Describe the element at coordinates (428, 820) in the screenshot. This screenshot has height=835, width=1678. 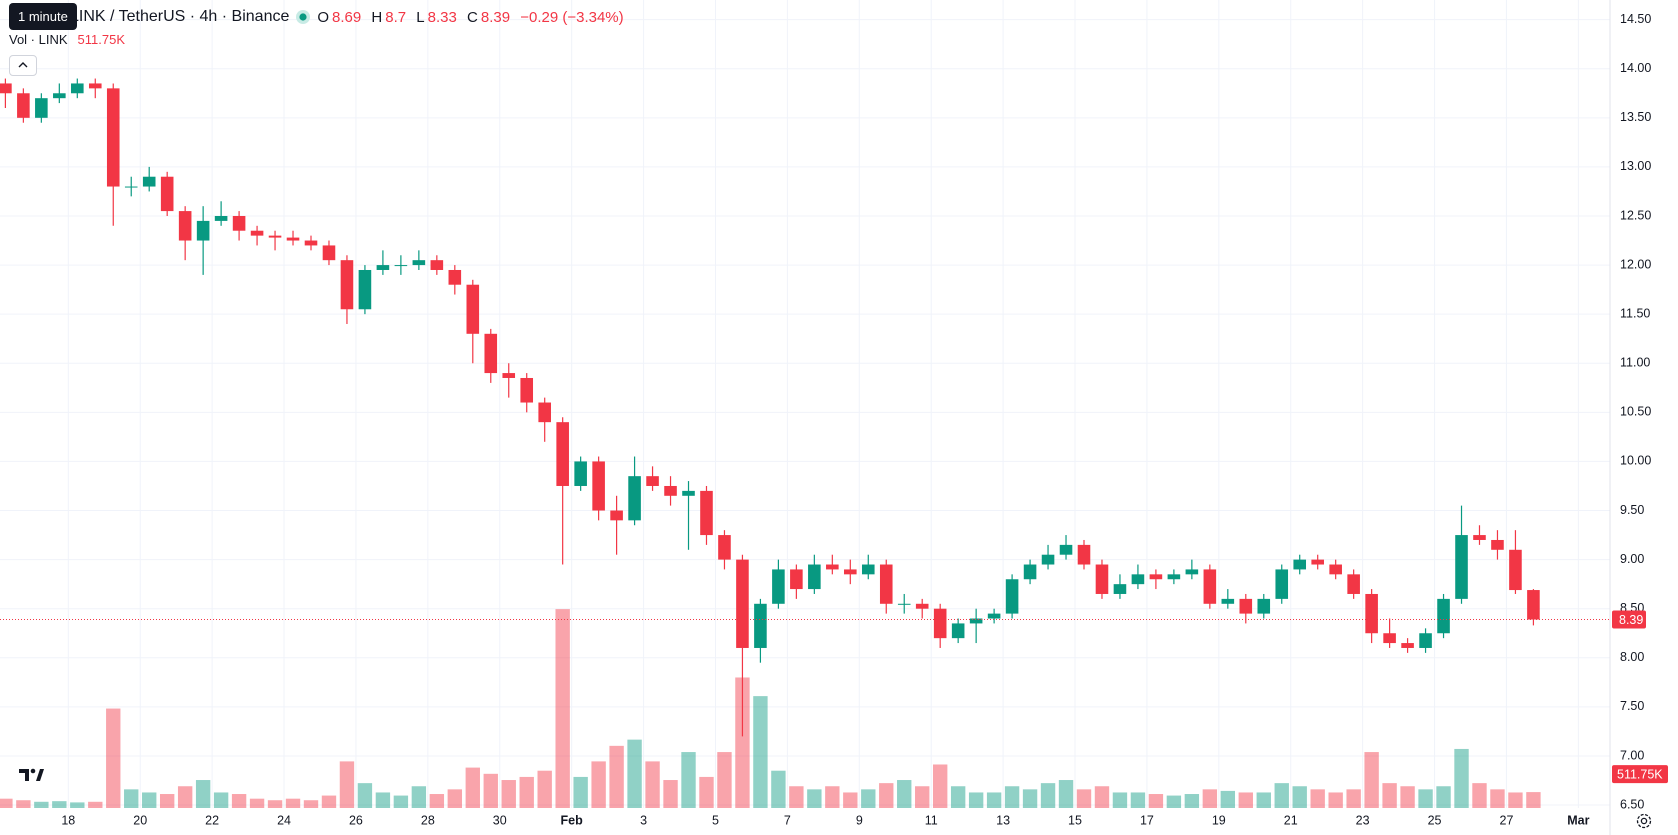
I see `x-tick-label: 28` at that location.